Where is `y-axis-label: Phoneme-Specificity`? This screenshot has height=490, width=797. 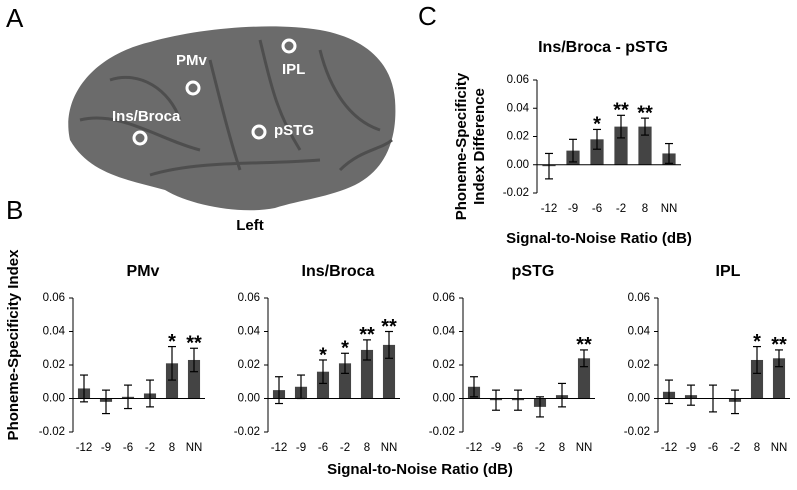
y-axis-label: Phoneme-Specificity is located at coordinates (461, 146).